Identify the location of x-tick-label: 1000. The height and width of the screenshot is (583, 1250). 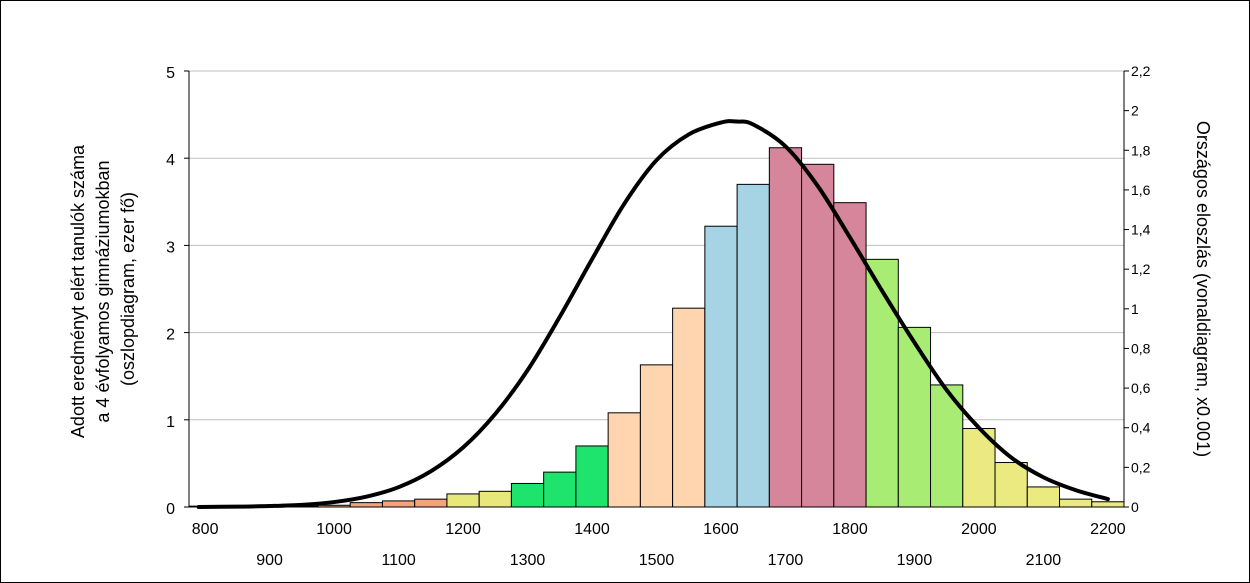
(334, 529).